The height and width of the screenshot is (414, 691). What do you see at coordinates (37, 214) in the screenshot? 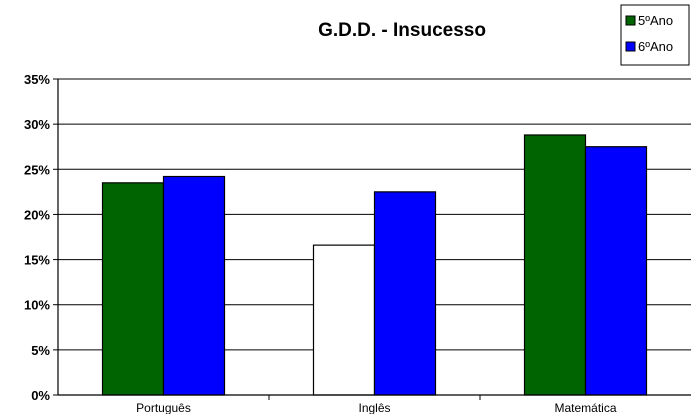
I see `y-tick-label: 20%` at bounding box center [37, 214].